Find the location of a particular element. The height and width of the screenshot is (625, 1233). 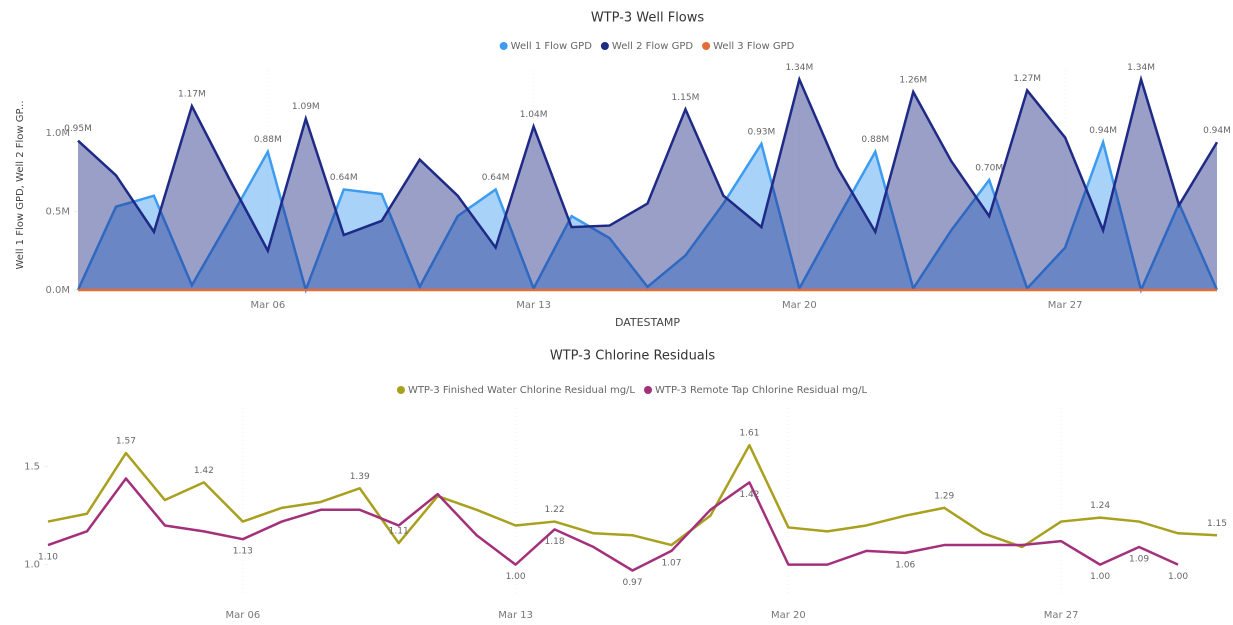

data-label: 1.17M is located at coordinates (192, 95).